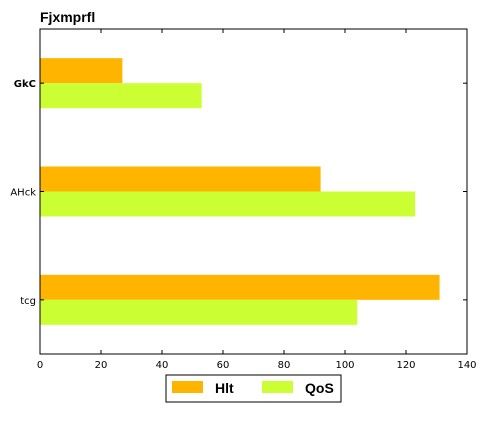  I want to click on x-tick-label: 100, so click(344, 365).